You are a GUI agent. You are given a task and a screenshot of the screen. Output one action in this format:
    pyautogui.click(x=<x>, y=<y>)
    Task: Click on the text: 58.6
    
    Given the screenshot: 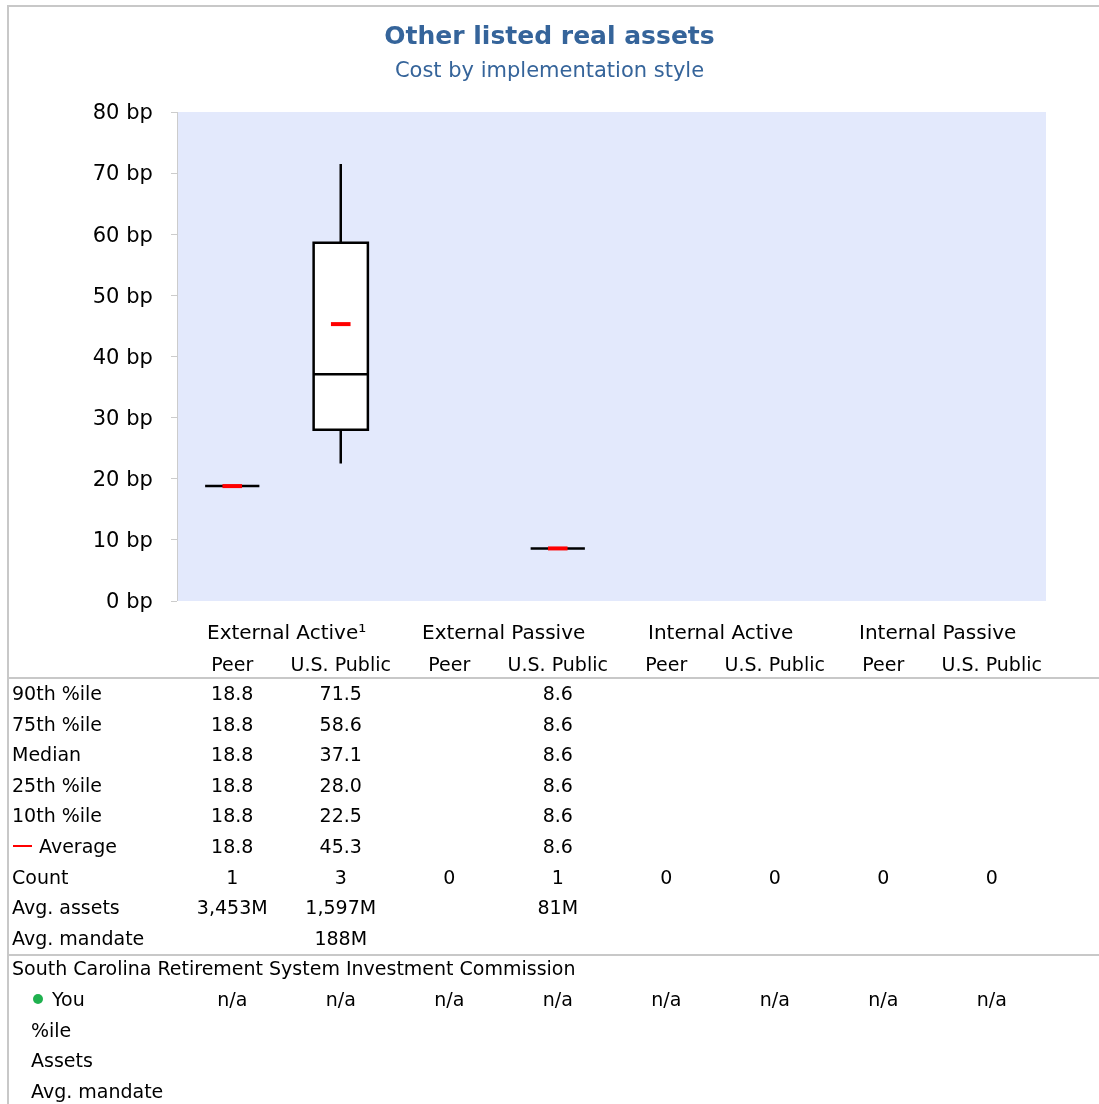 What is the action you would take?
    pyautogui.click(x=340, y=723)
    